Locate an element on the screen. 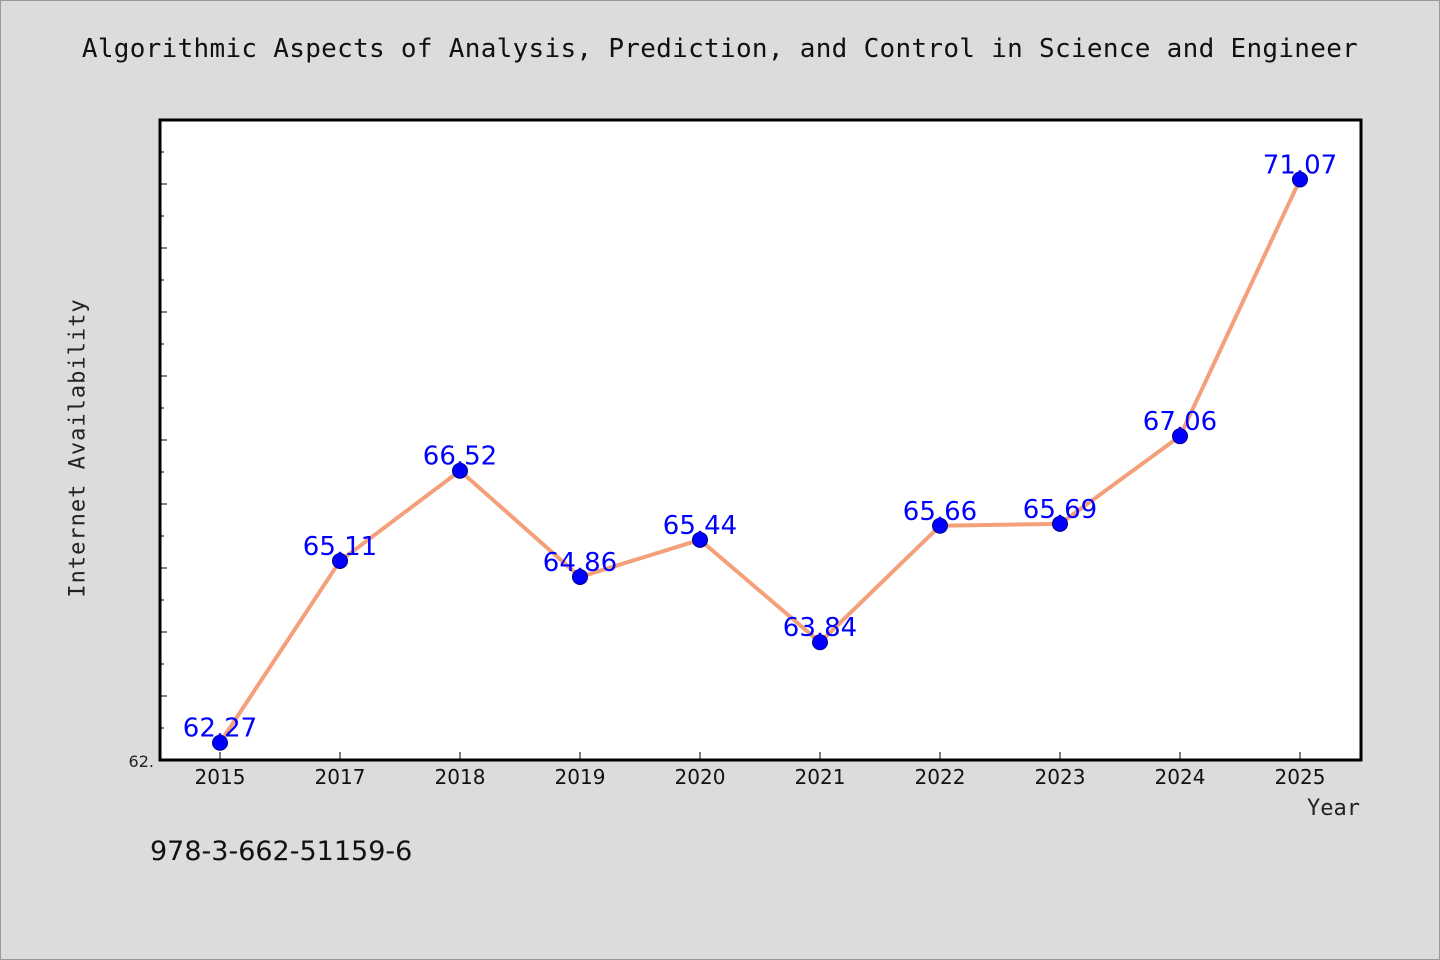  data-label: 65.44 is located at coordinates (700, 526).